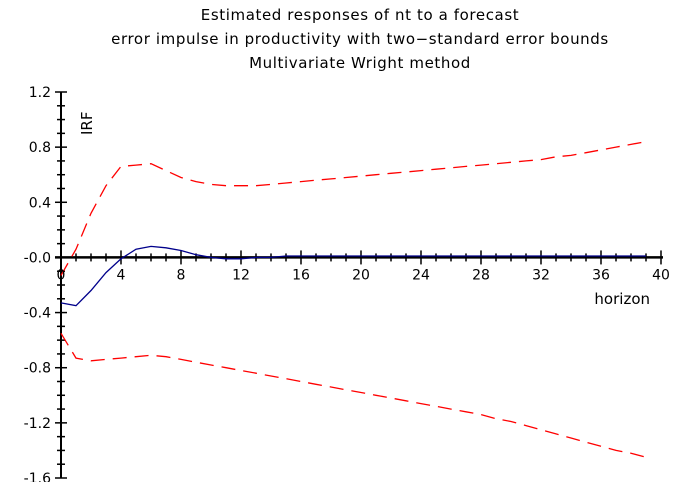 The image size is (673, 482). What do you see at coordinates (622, 299) in the screenshot?
I see `x-axis-label: horizon` at bounding box center [622, 299].